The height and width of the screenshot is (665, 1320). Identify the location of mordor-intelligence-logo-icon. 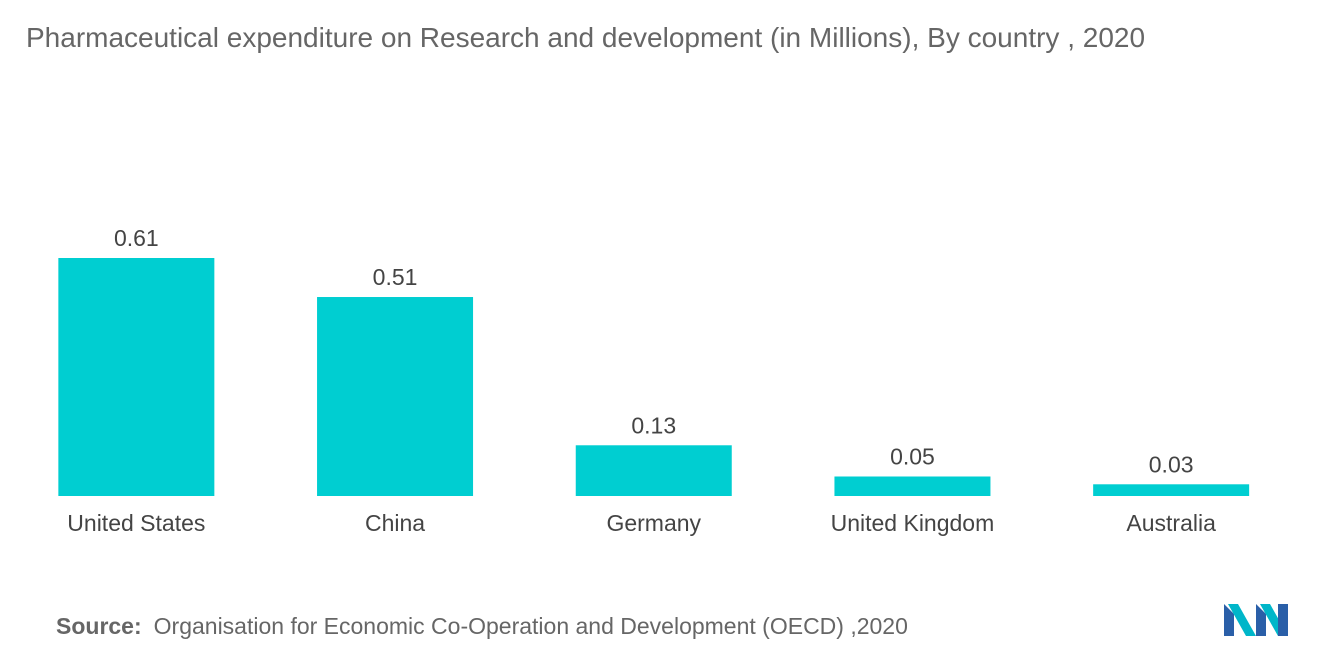
(1256, 620).